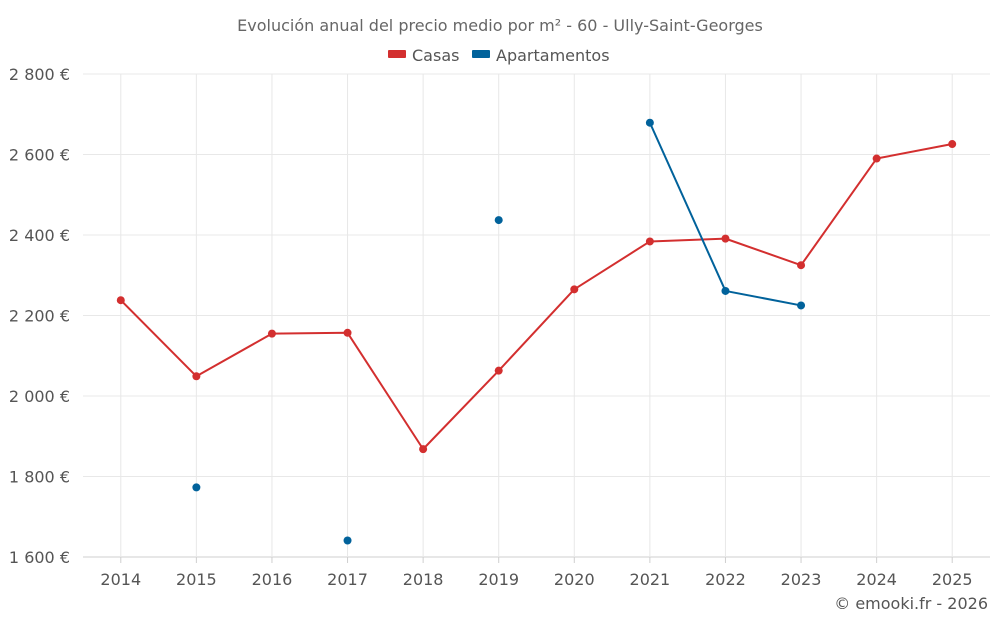 The width and height of the screenshot is (1000, 625). Describe the element at coordinates (39, 396) in the screenshot. I see `y-tick-label: 2 000 €` at that location.